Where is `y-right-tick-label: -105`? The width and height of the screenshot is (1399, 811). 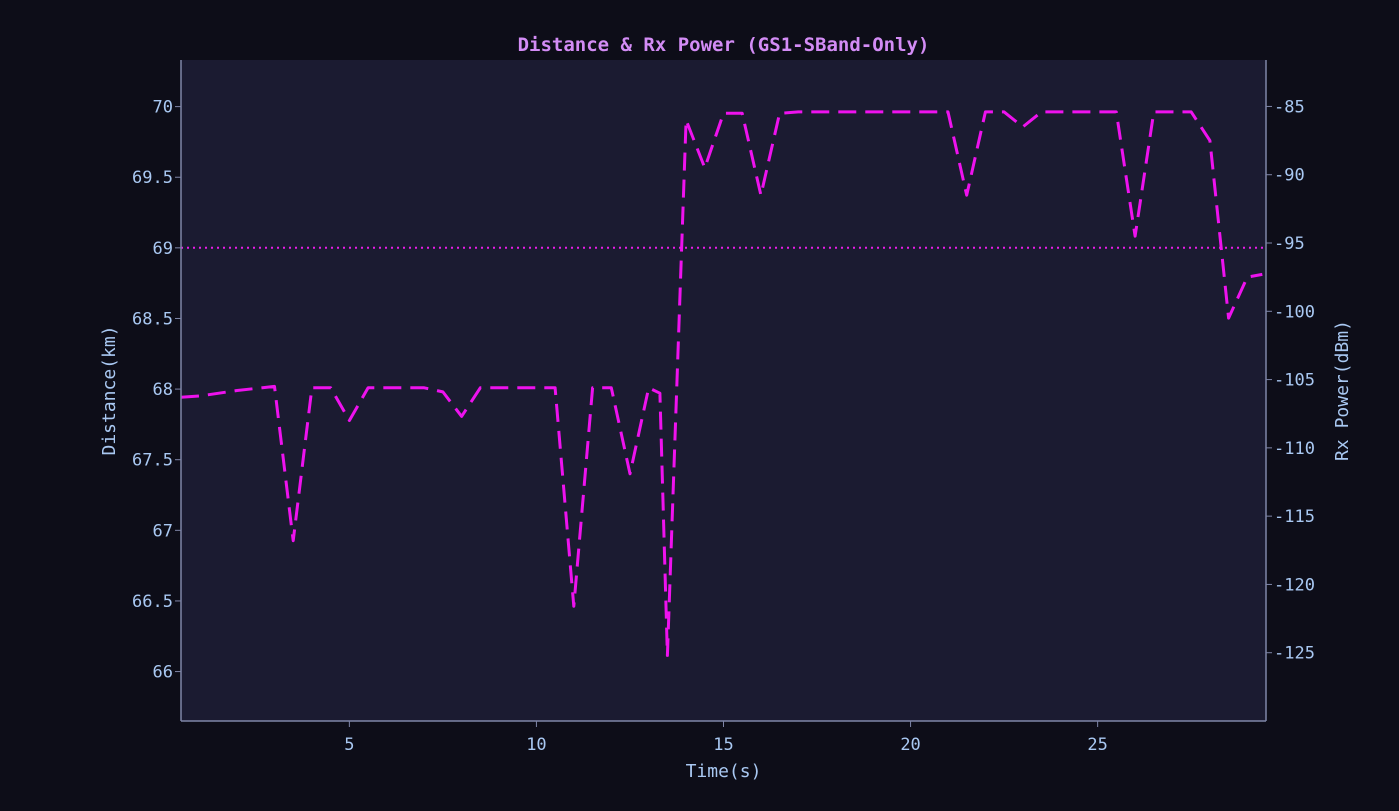
y-right-tick-label: -105 is located at coordinates (1294, 381).